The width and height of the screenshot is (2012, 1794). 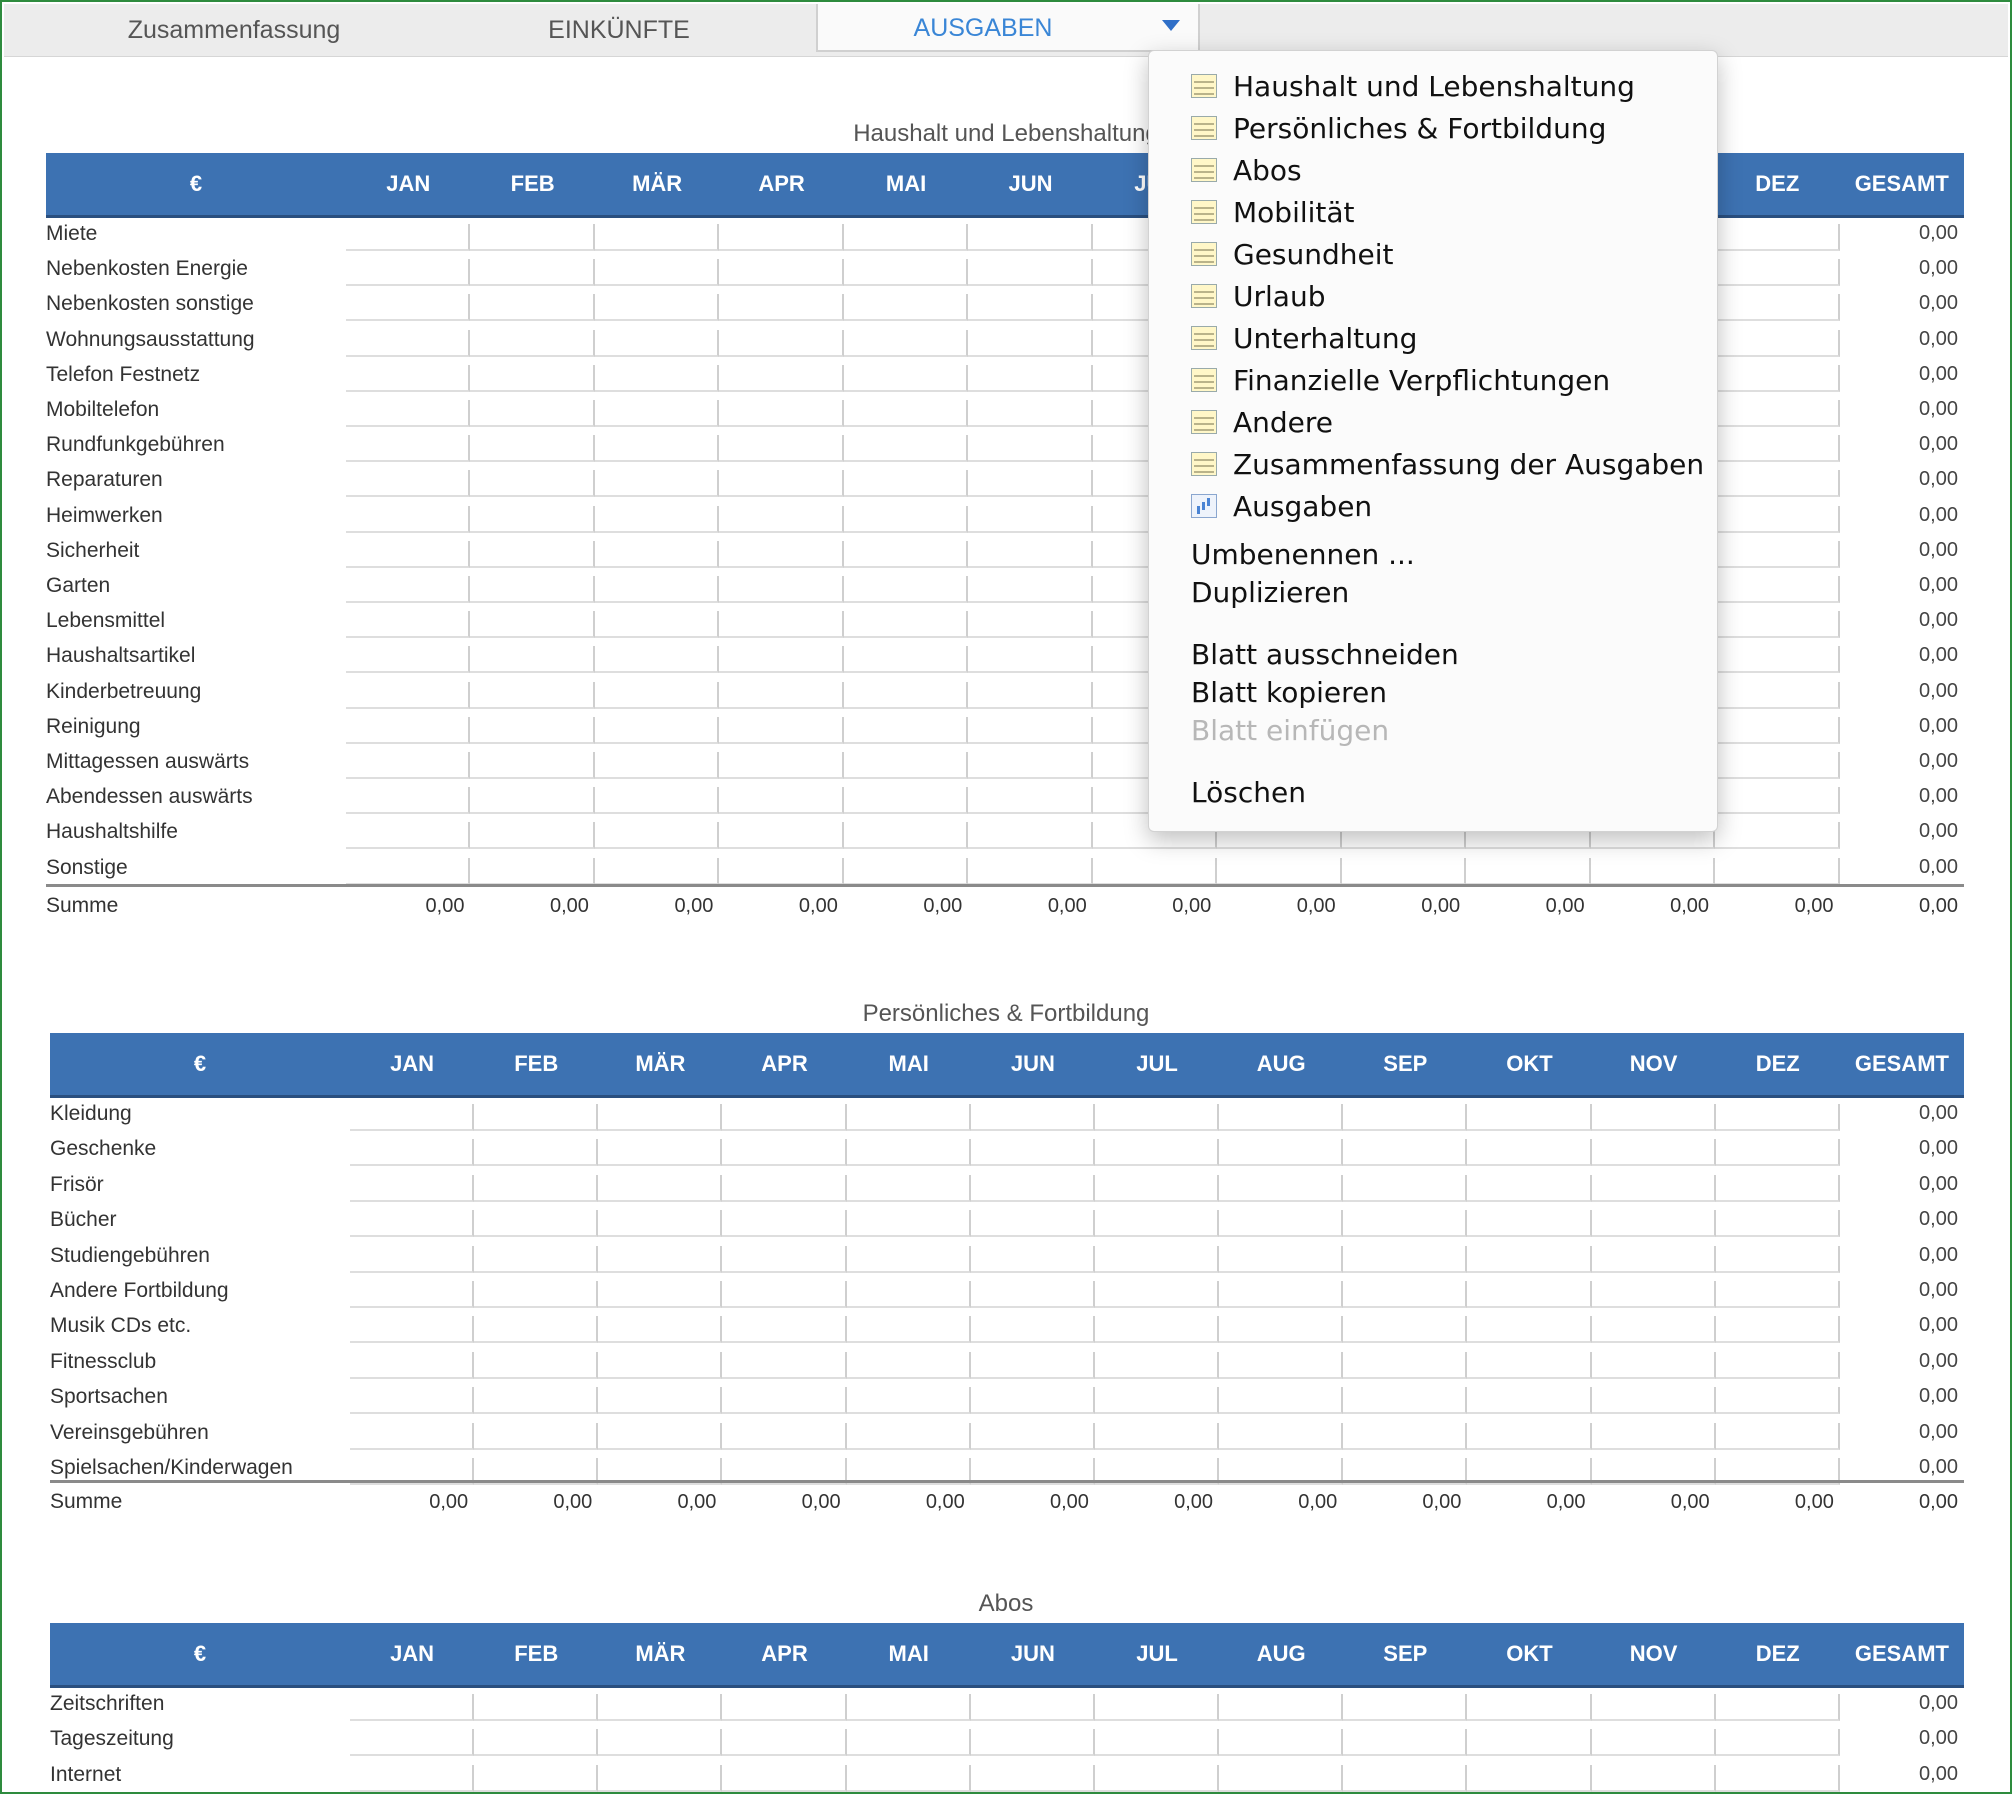 What do you see at coordinates (1325, 654) in the screenshot?
I see `menu-item-cut-sheet: Blatt ausschneiden` at bounding box center [1325, 654].